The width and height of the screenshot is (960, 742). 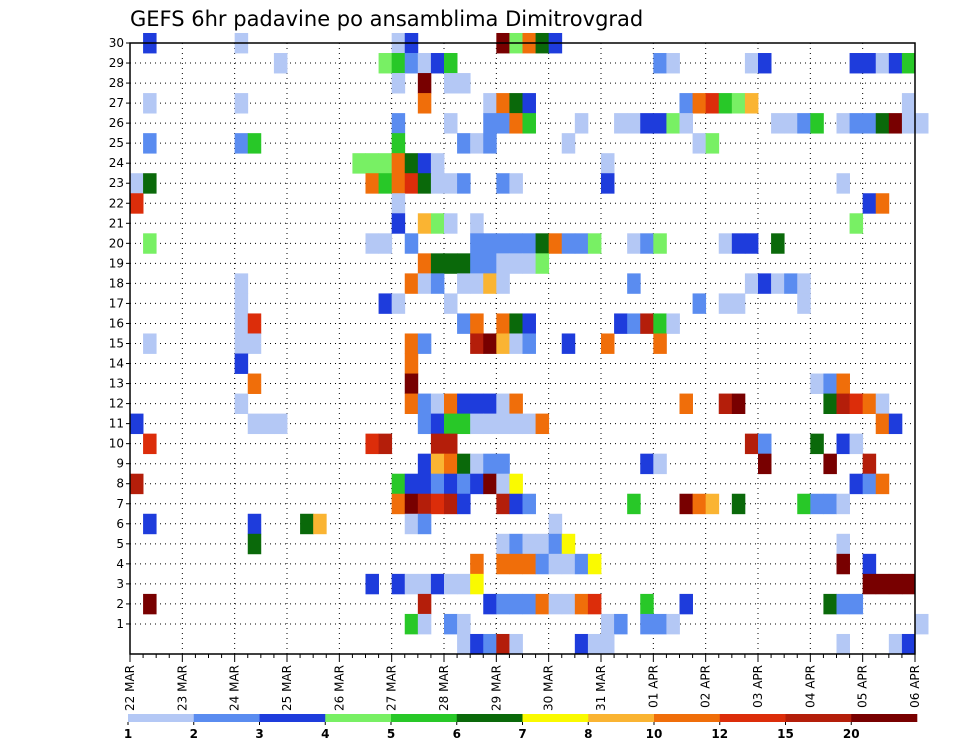 I want to click on y-tick-label: 21, so click(x=116, y=223).